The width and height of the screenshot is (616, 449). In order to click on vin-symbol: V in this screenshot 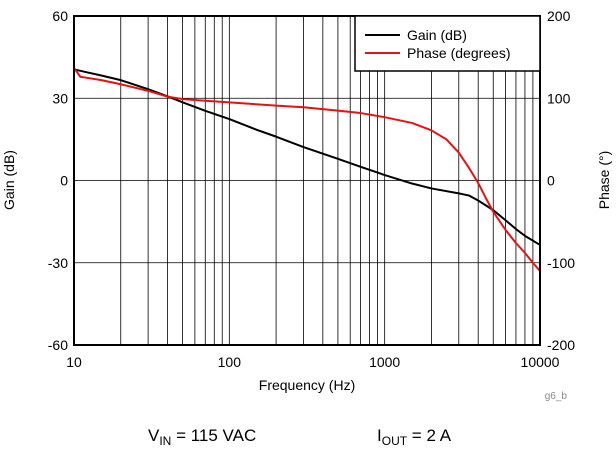, I will do `click(154, 435)`.